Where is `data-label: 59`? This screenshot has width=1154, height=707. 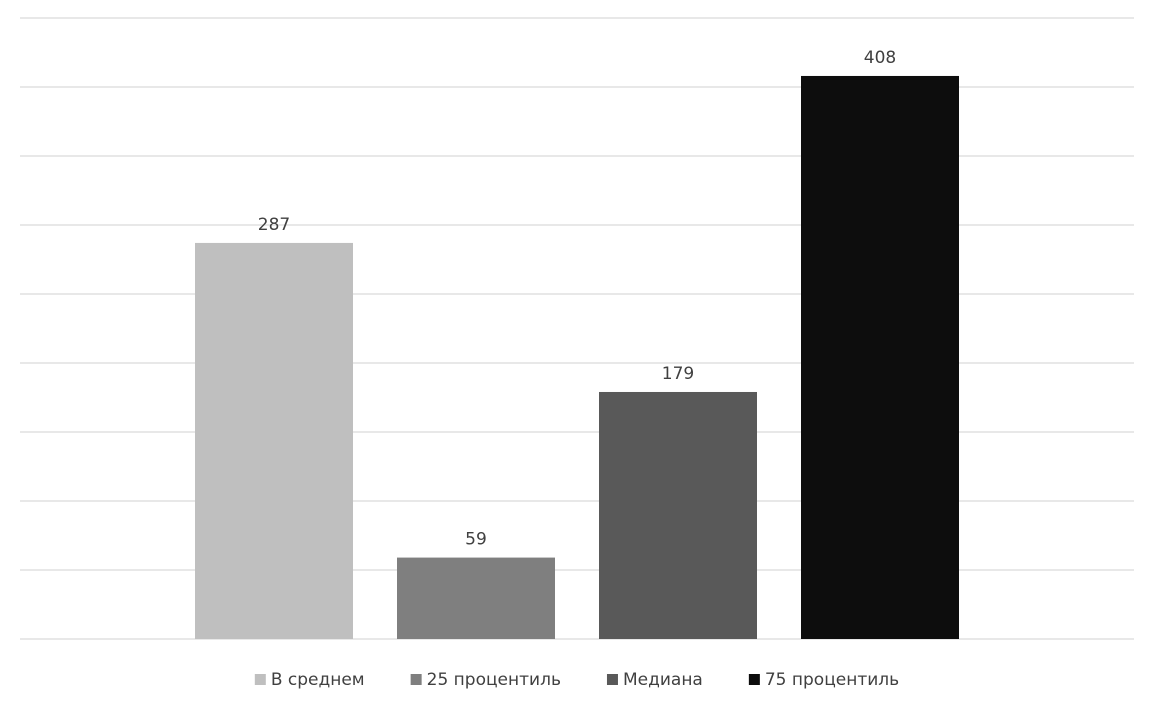
data-label: 59 is located at coordinates (476, 540).